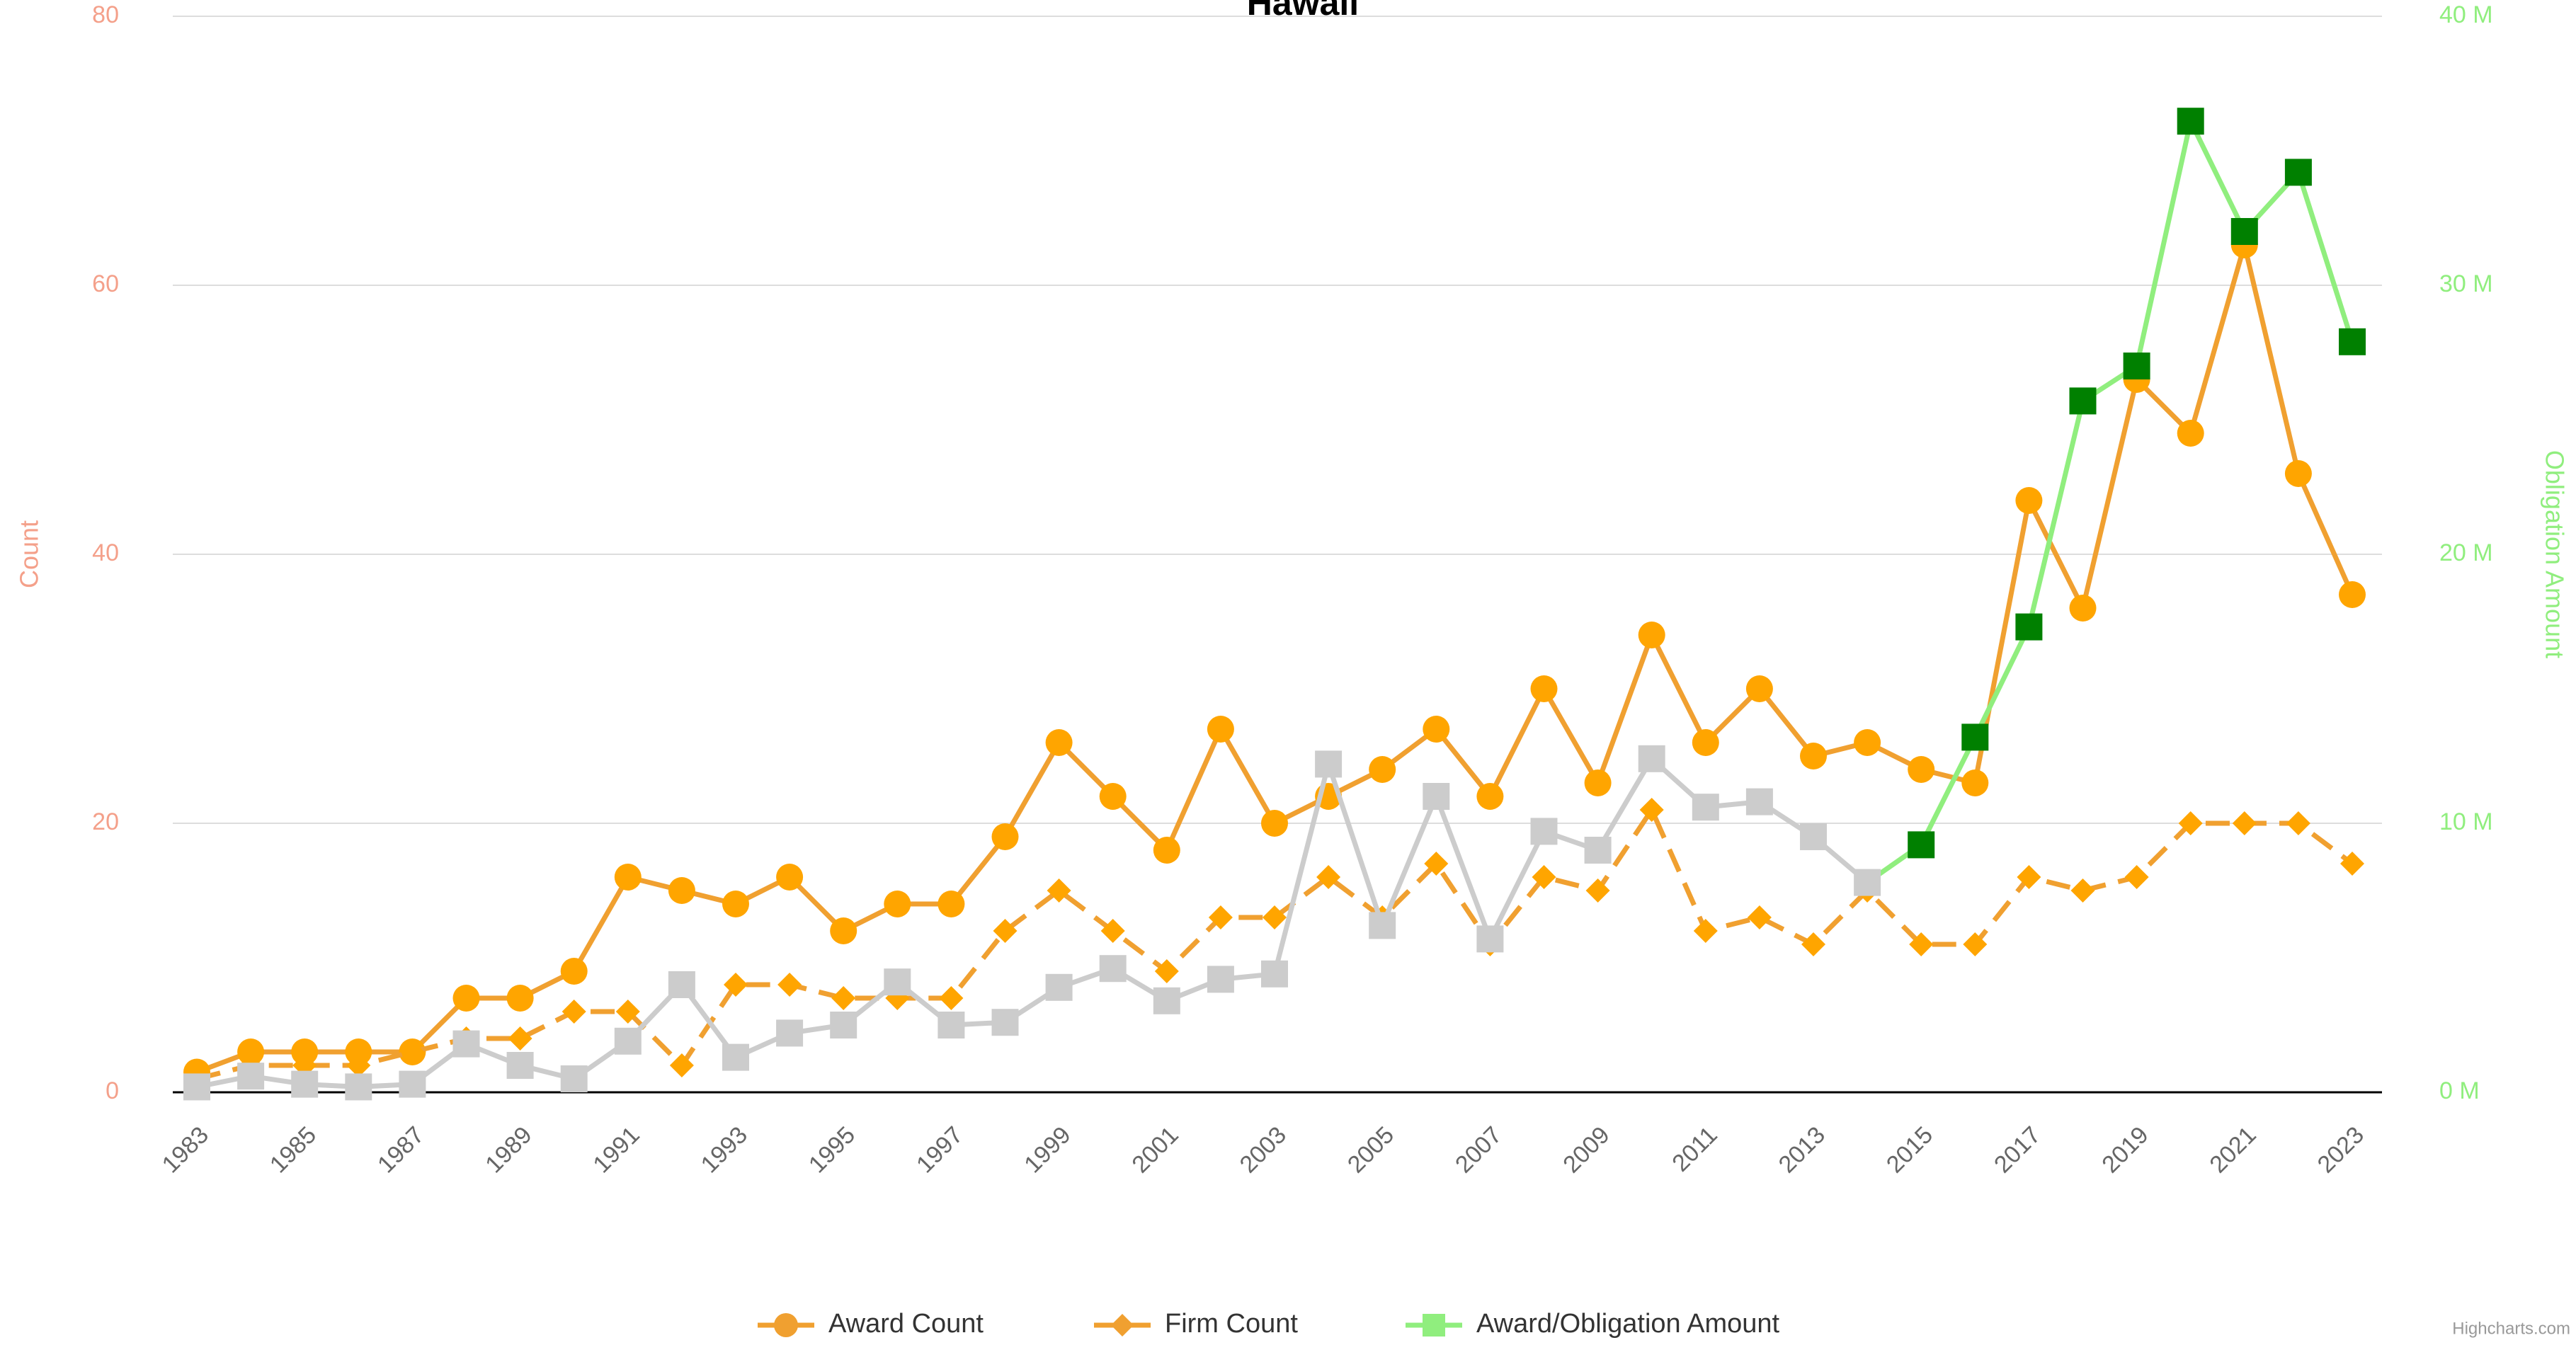  I want to click on x-tick-label: 1985, so click(293, 1149).